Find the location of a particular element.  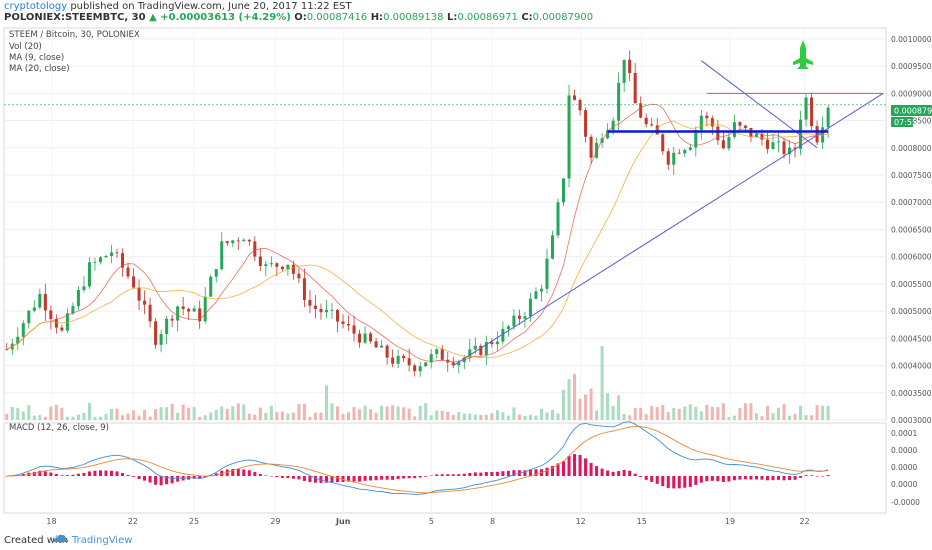

macd-legend: MACD (12, 26, close, 9) is located at coordinates (59, 428).